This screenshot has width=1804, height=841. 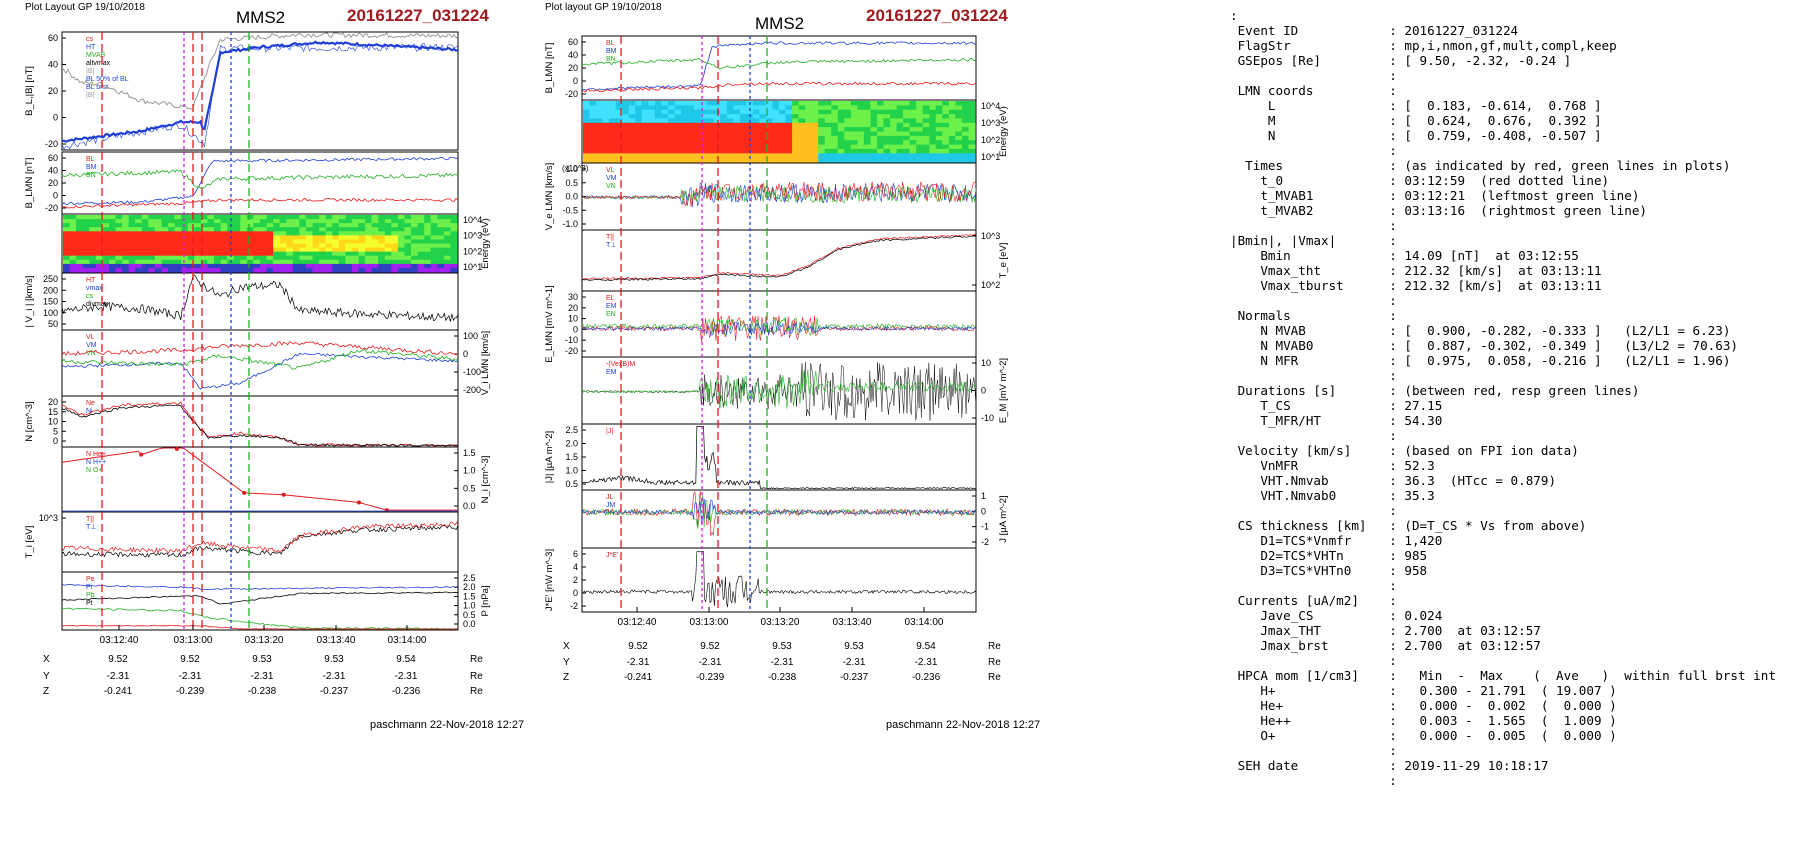 I want to click on mid-ytick-elmn-4: -10, so click(x=571, y=340).